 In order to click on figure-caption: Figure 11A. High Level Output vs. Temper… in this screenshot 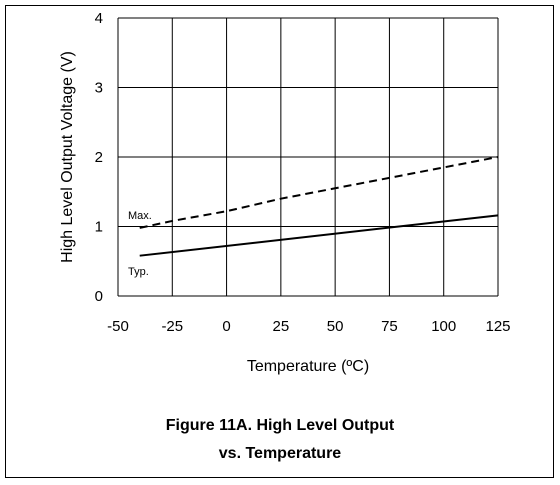, I will do `click(280, 440)`.